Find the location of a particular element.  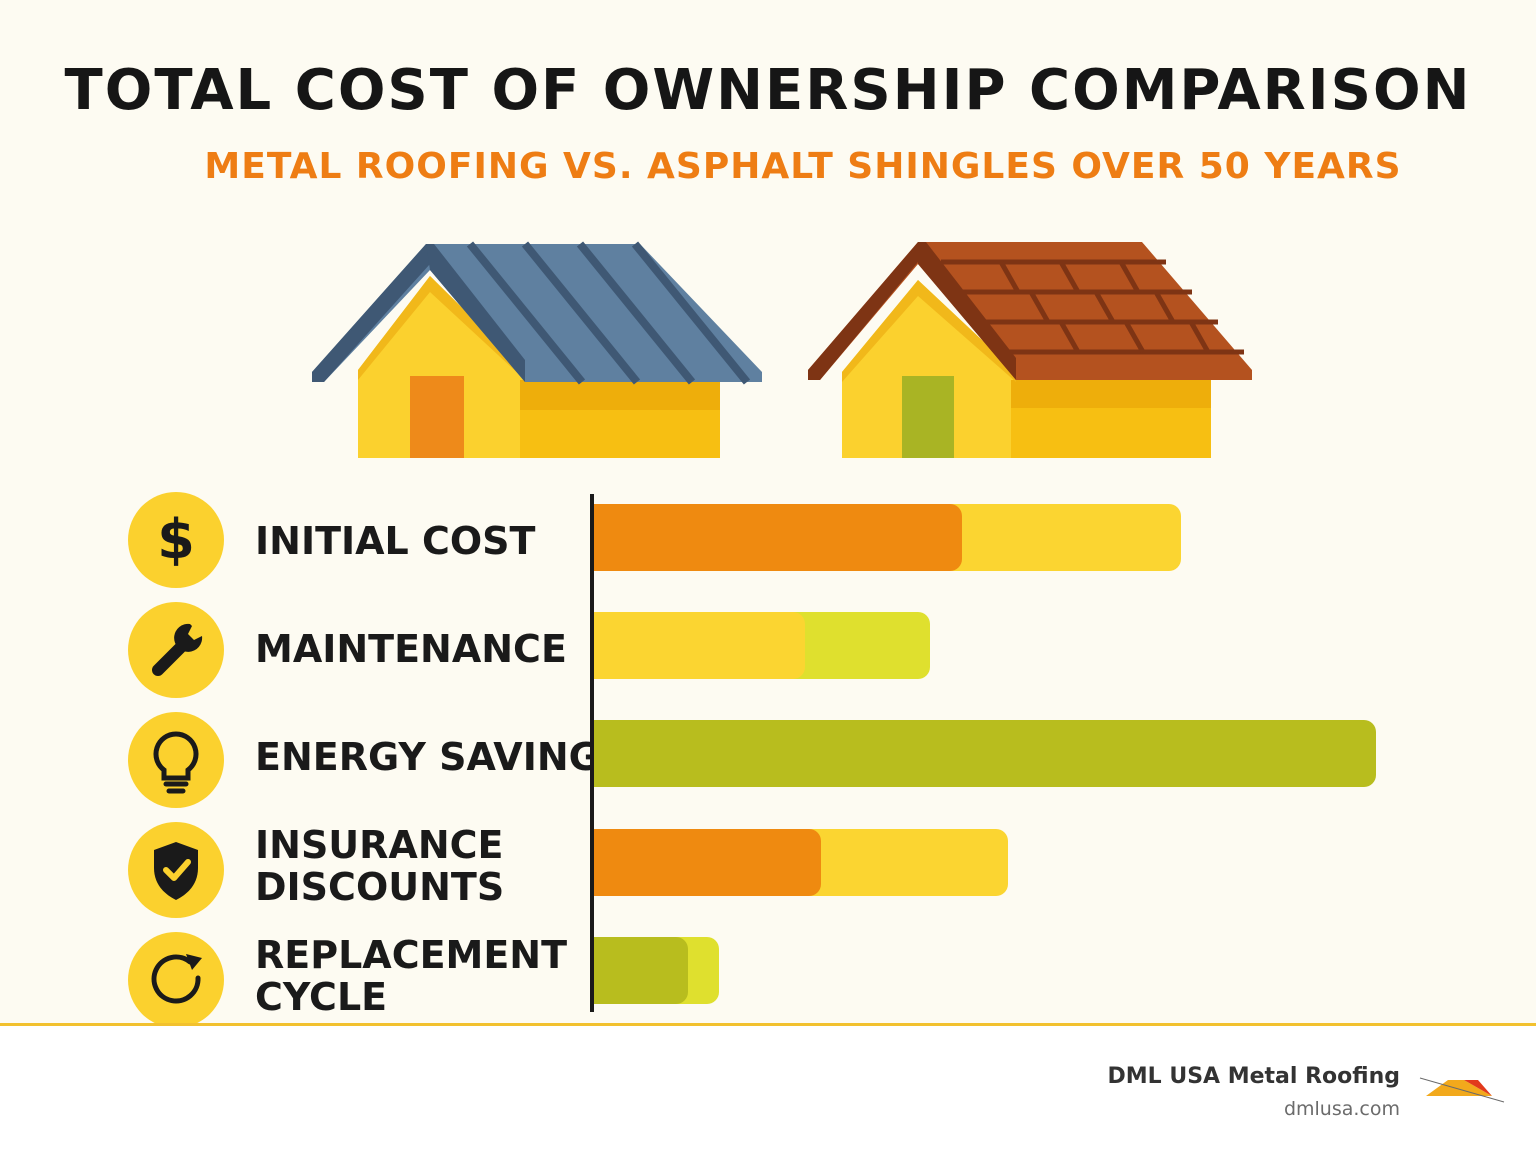

bar-energy-savings-front is located at coordinates (985, 753).